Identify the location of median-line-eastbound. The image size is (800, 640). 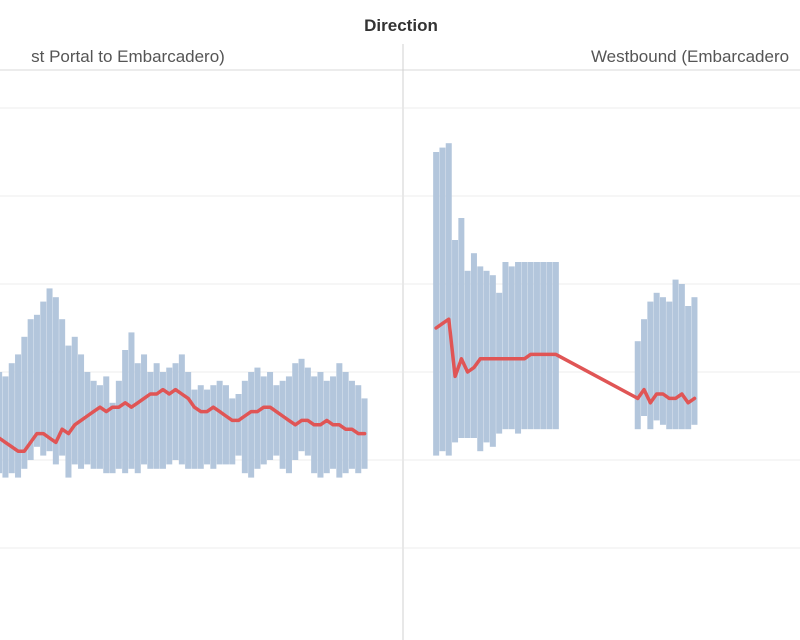
(183, 420).